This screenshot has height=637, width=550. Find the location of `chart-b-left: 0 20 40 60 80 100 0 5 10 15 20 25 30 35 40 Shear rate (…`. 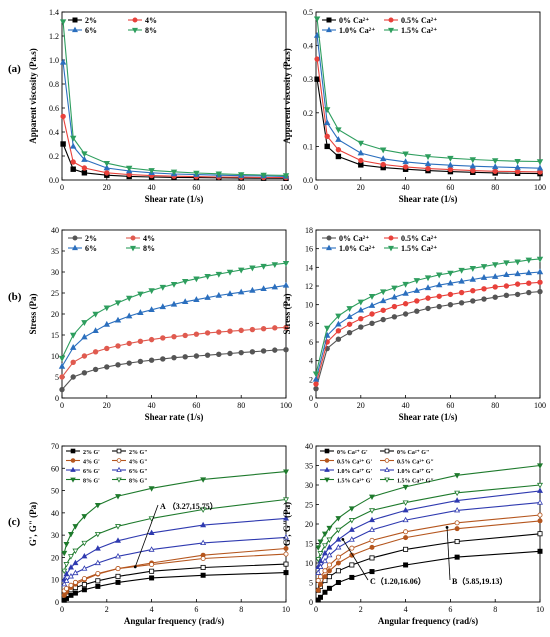

chart-b-left: 0 20 40 60 80 100 0 5 10 15 20 25 30 35 40 Shear rate (… is located at coordinates (160, 324).